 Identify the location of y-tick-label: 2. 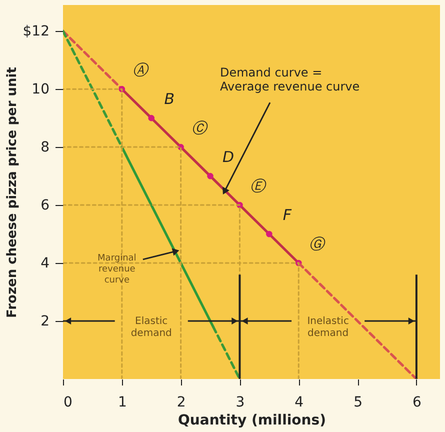
(45, 322).